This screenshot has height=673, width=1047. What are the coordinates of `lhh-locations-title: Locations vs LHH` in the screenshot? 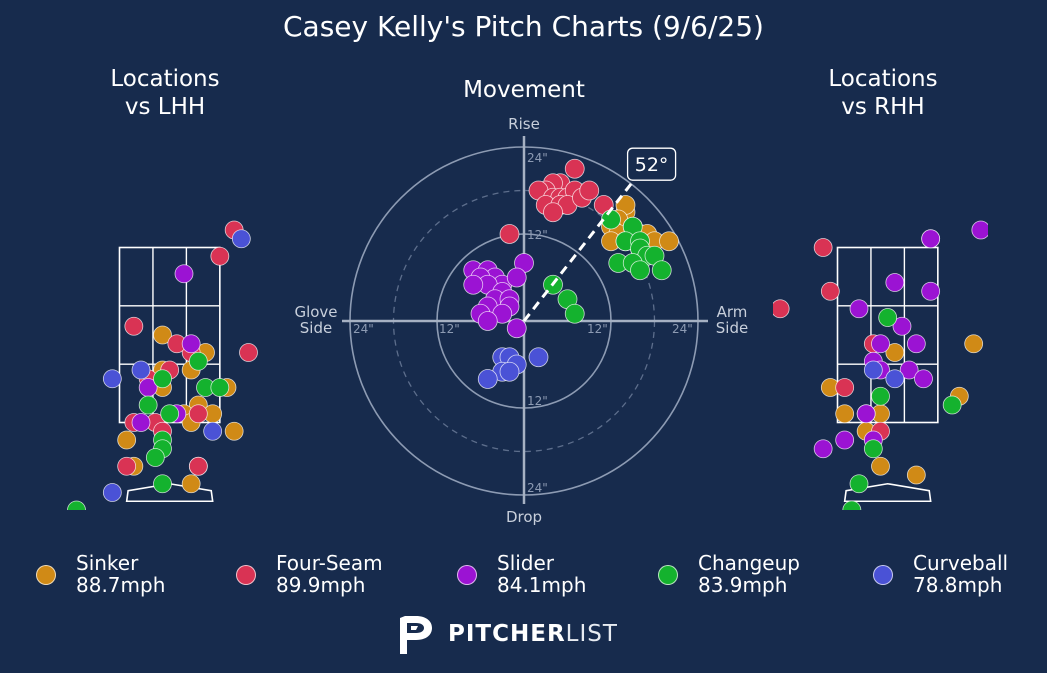 It's located at (165, 93).